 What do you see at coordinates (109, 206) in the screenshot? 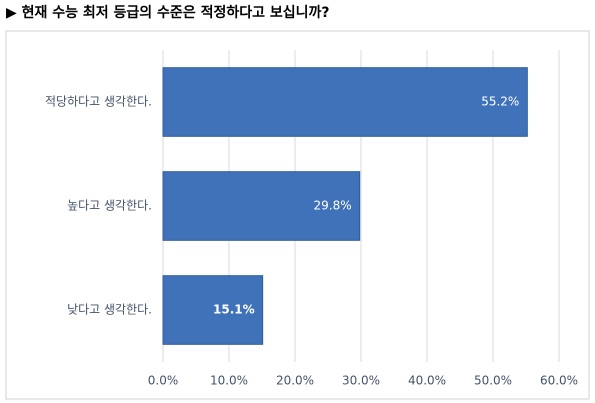
I see `y-tick-label: 높다고 생각한다.` at bounding box center [109, 206].